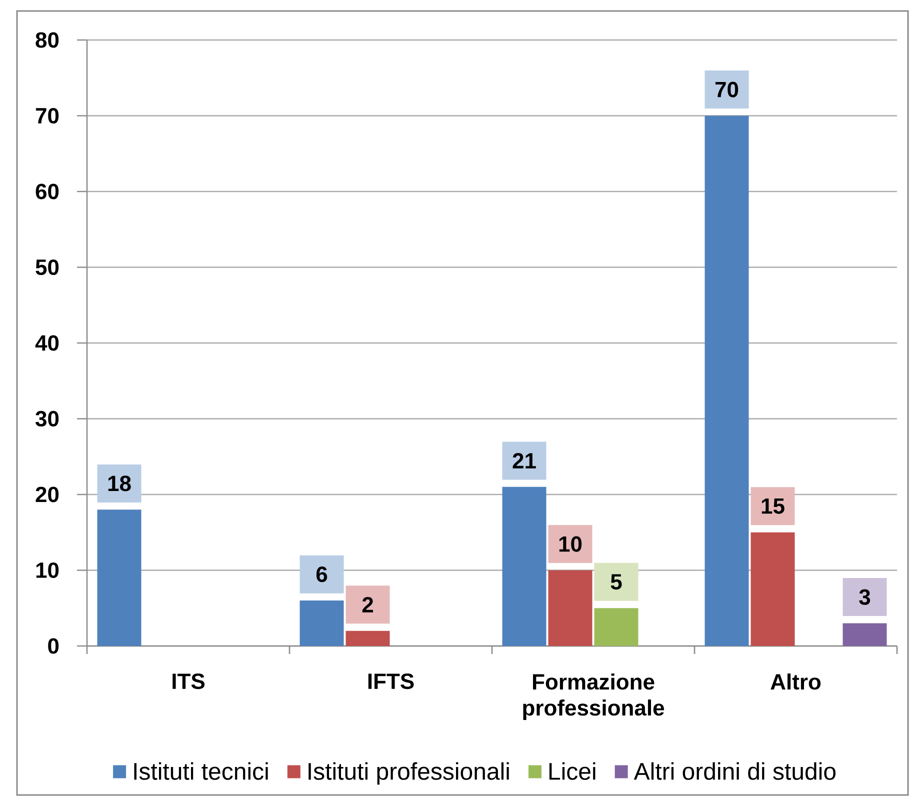  I want to click on y-tick-label: 20, so click(47, 494).